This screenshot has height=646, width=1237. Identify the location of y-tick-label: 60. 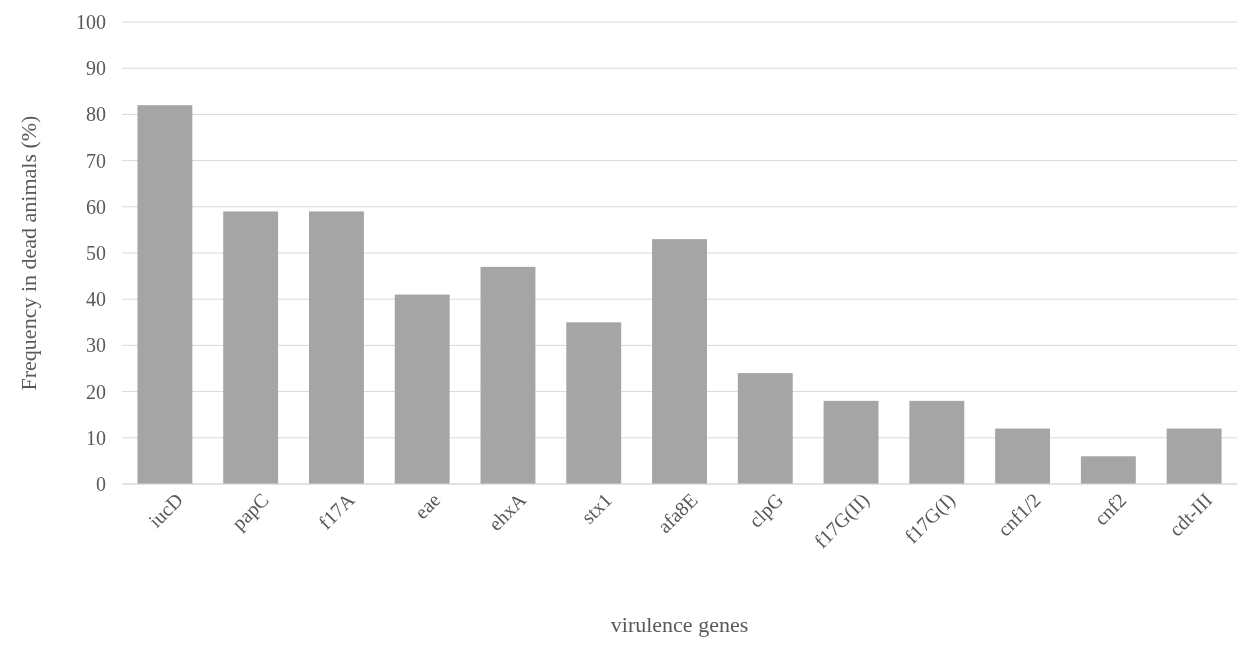
(96, 206).